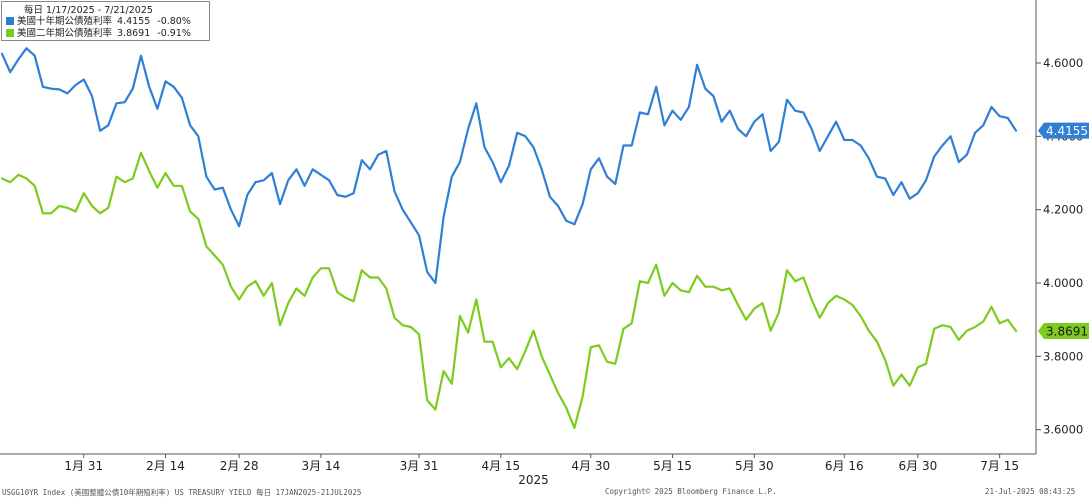  I want to click on x-tick-label: 3月 31, so click(419, 466).